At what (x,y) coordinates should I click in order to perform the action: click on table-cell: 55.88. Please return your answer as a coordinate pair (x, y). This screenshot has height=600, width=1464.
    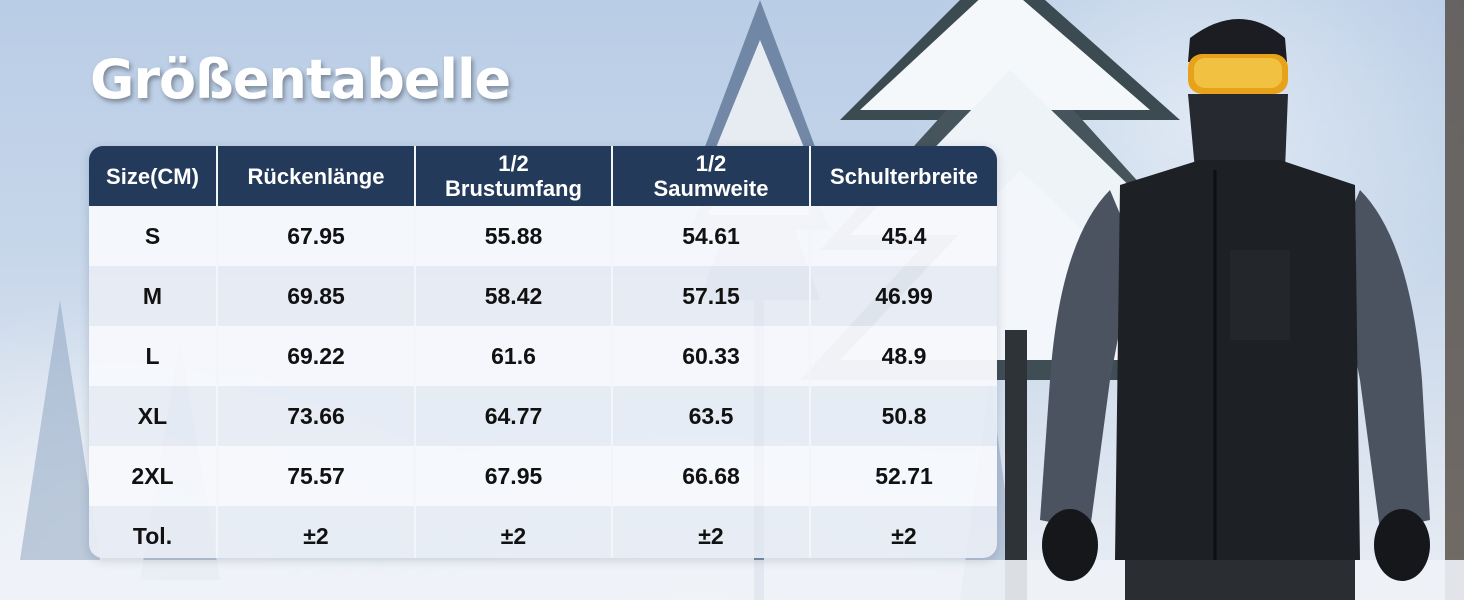
    Looking at the image, I should click on (513, 236).